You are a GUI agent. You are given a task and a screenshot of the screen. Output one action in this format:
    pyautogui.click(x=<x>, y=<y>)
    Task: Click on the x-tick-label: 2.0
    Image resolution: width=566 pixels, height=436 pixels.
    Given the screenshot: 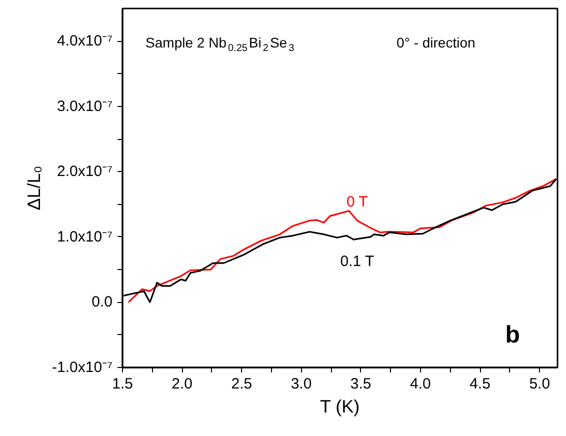 What is the action you would take?
    pyautogui.click(x=182, y=384)
    